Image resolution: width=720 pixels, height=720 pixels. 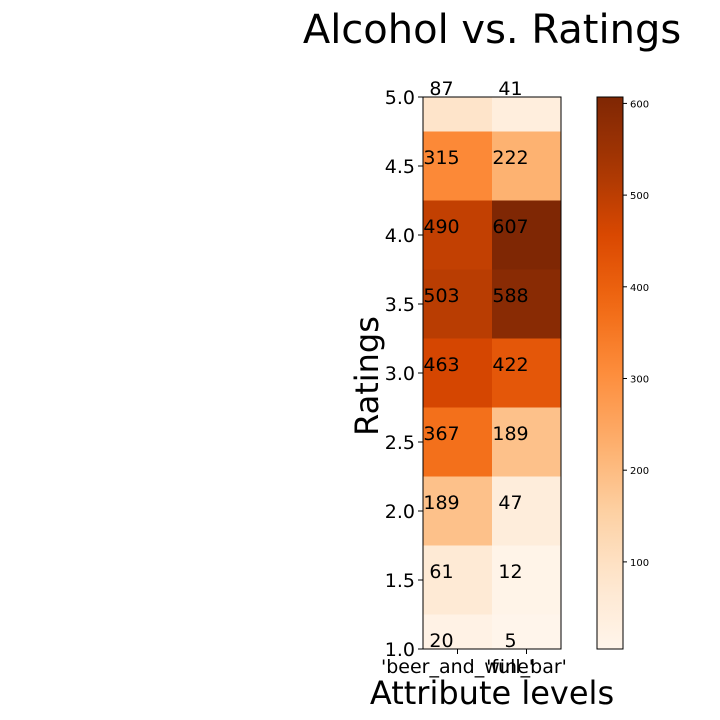 I want to click on cell-value-label: 422, so click(x=510, y=365).